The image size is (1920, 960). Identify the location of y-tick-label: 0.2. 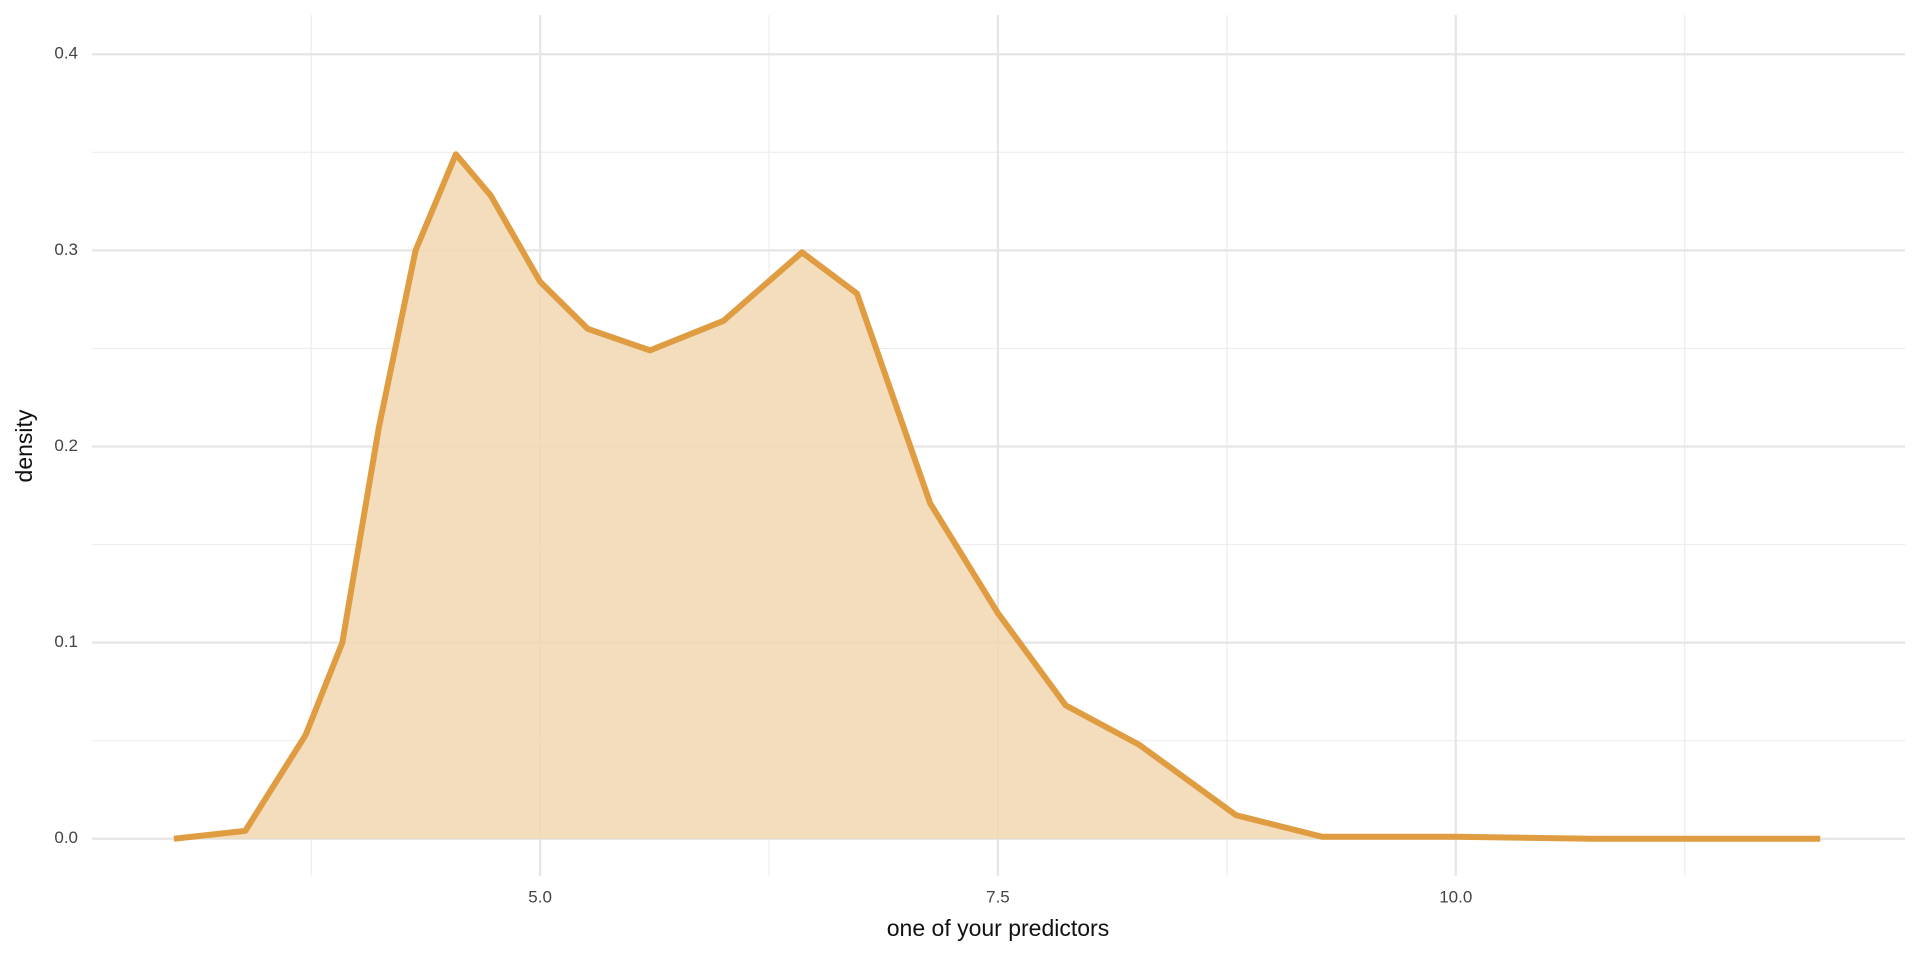
(66, 445).